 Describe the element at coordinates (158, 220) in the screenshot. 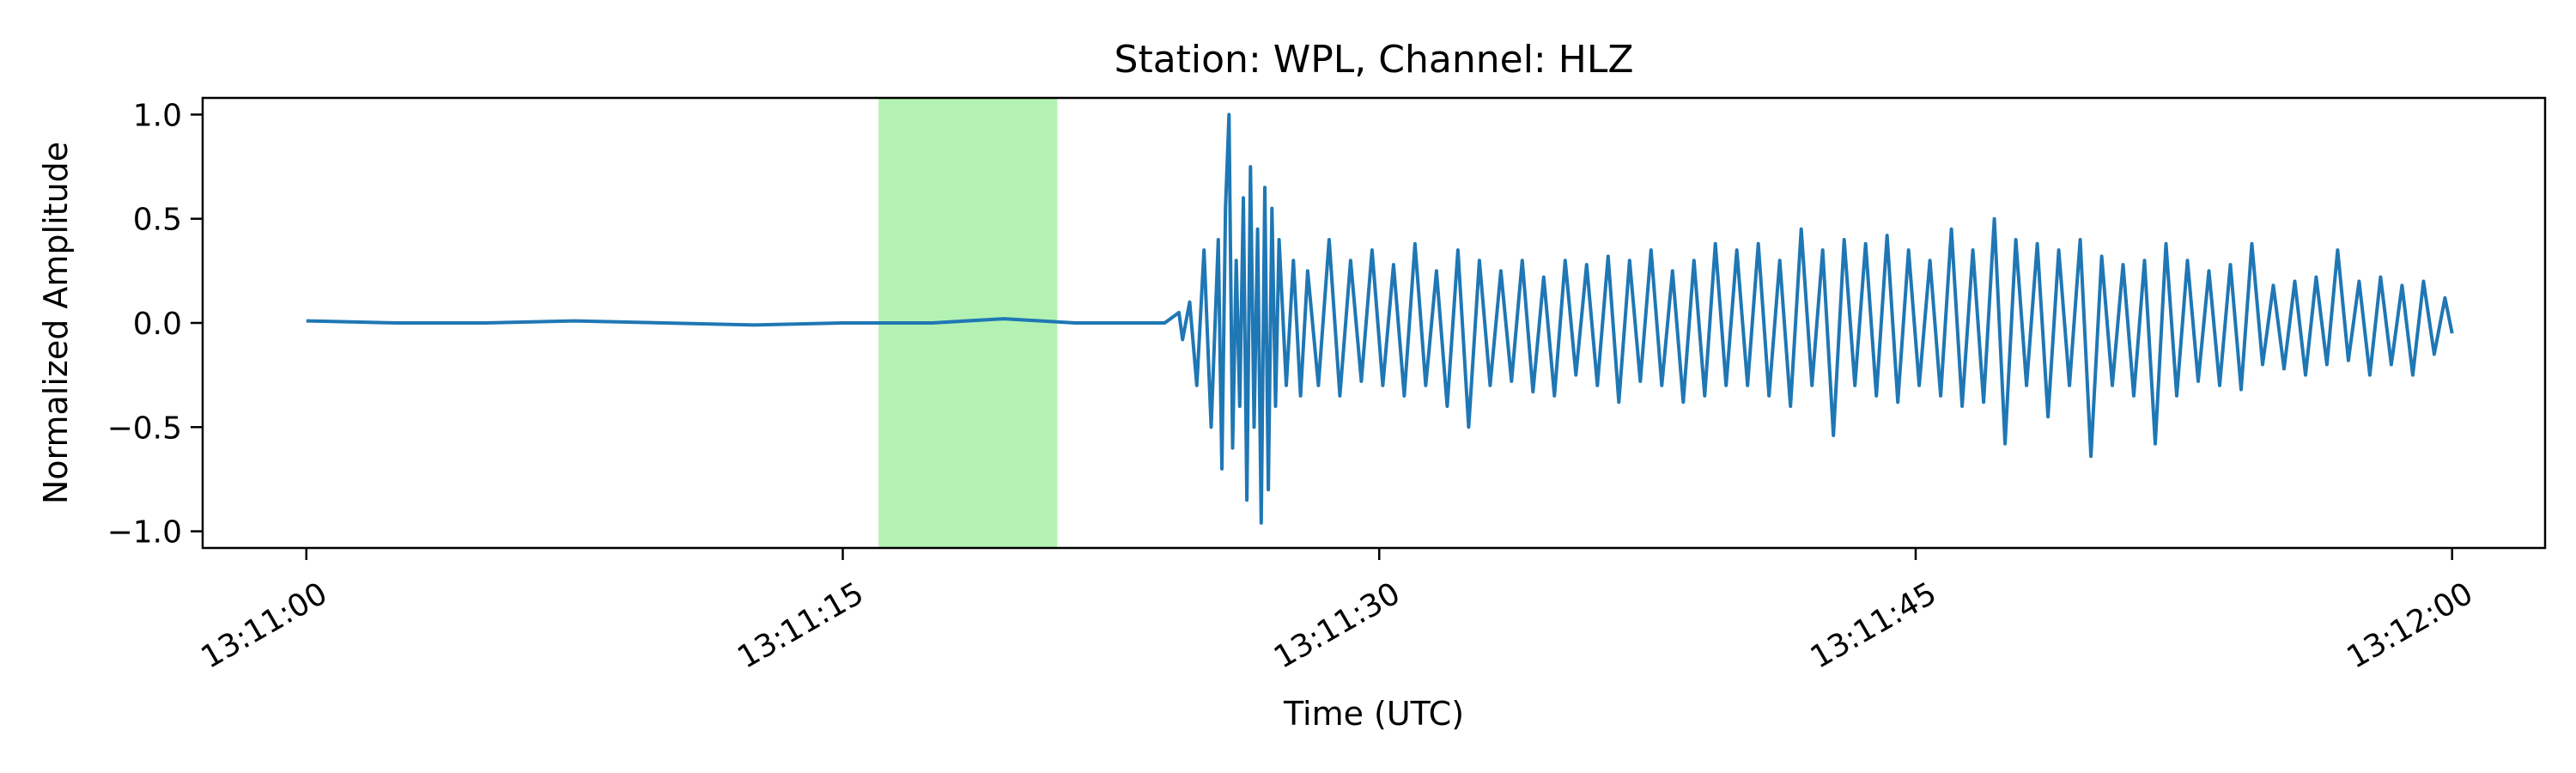

I see `y-tick-label: 0.5` at that location.